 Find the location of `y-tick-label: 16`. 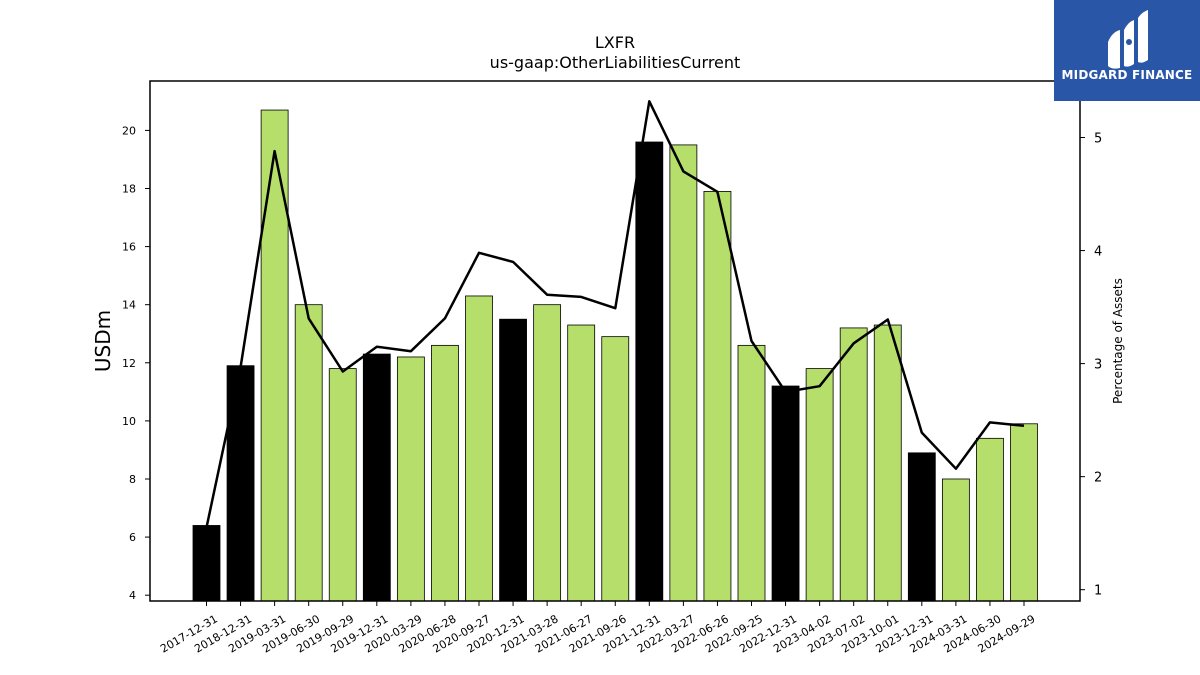

y-tick-label: 16 is located at coordinates (129, 247).